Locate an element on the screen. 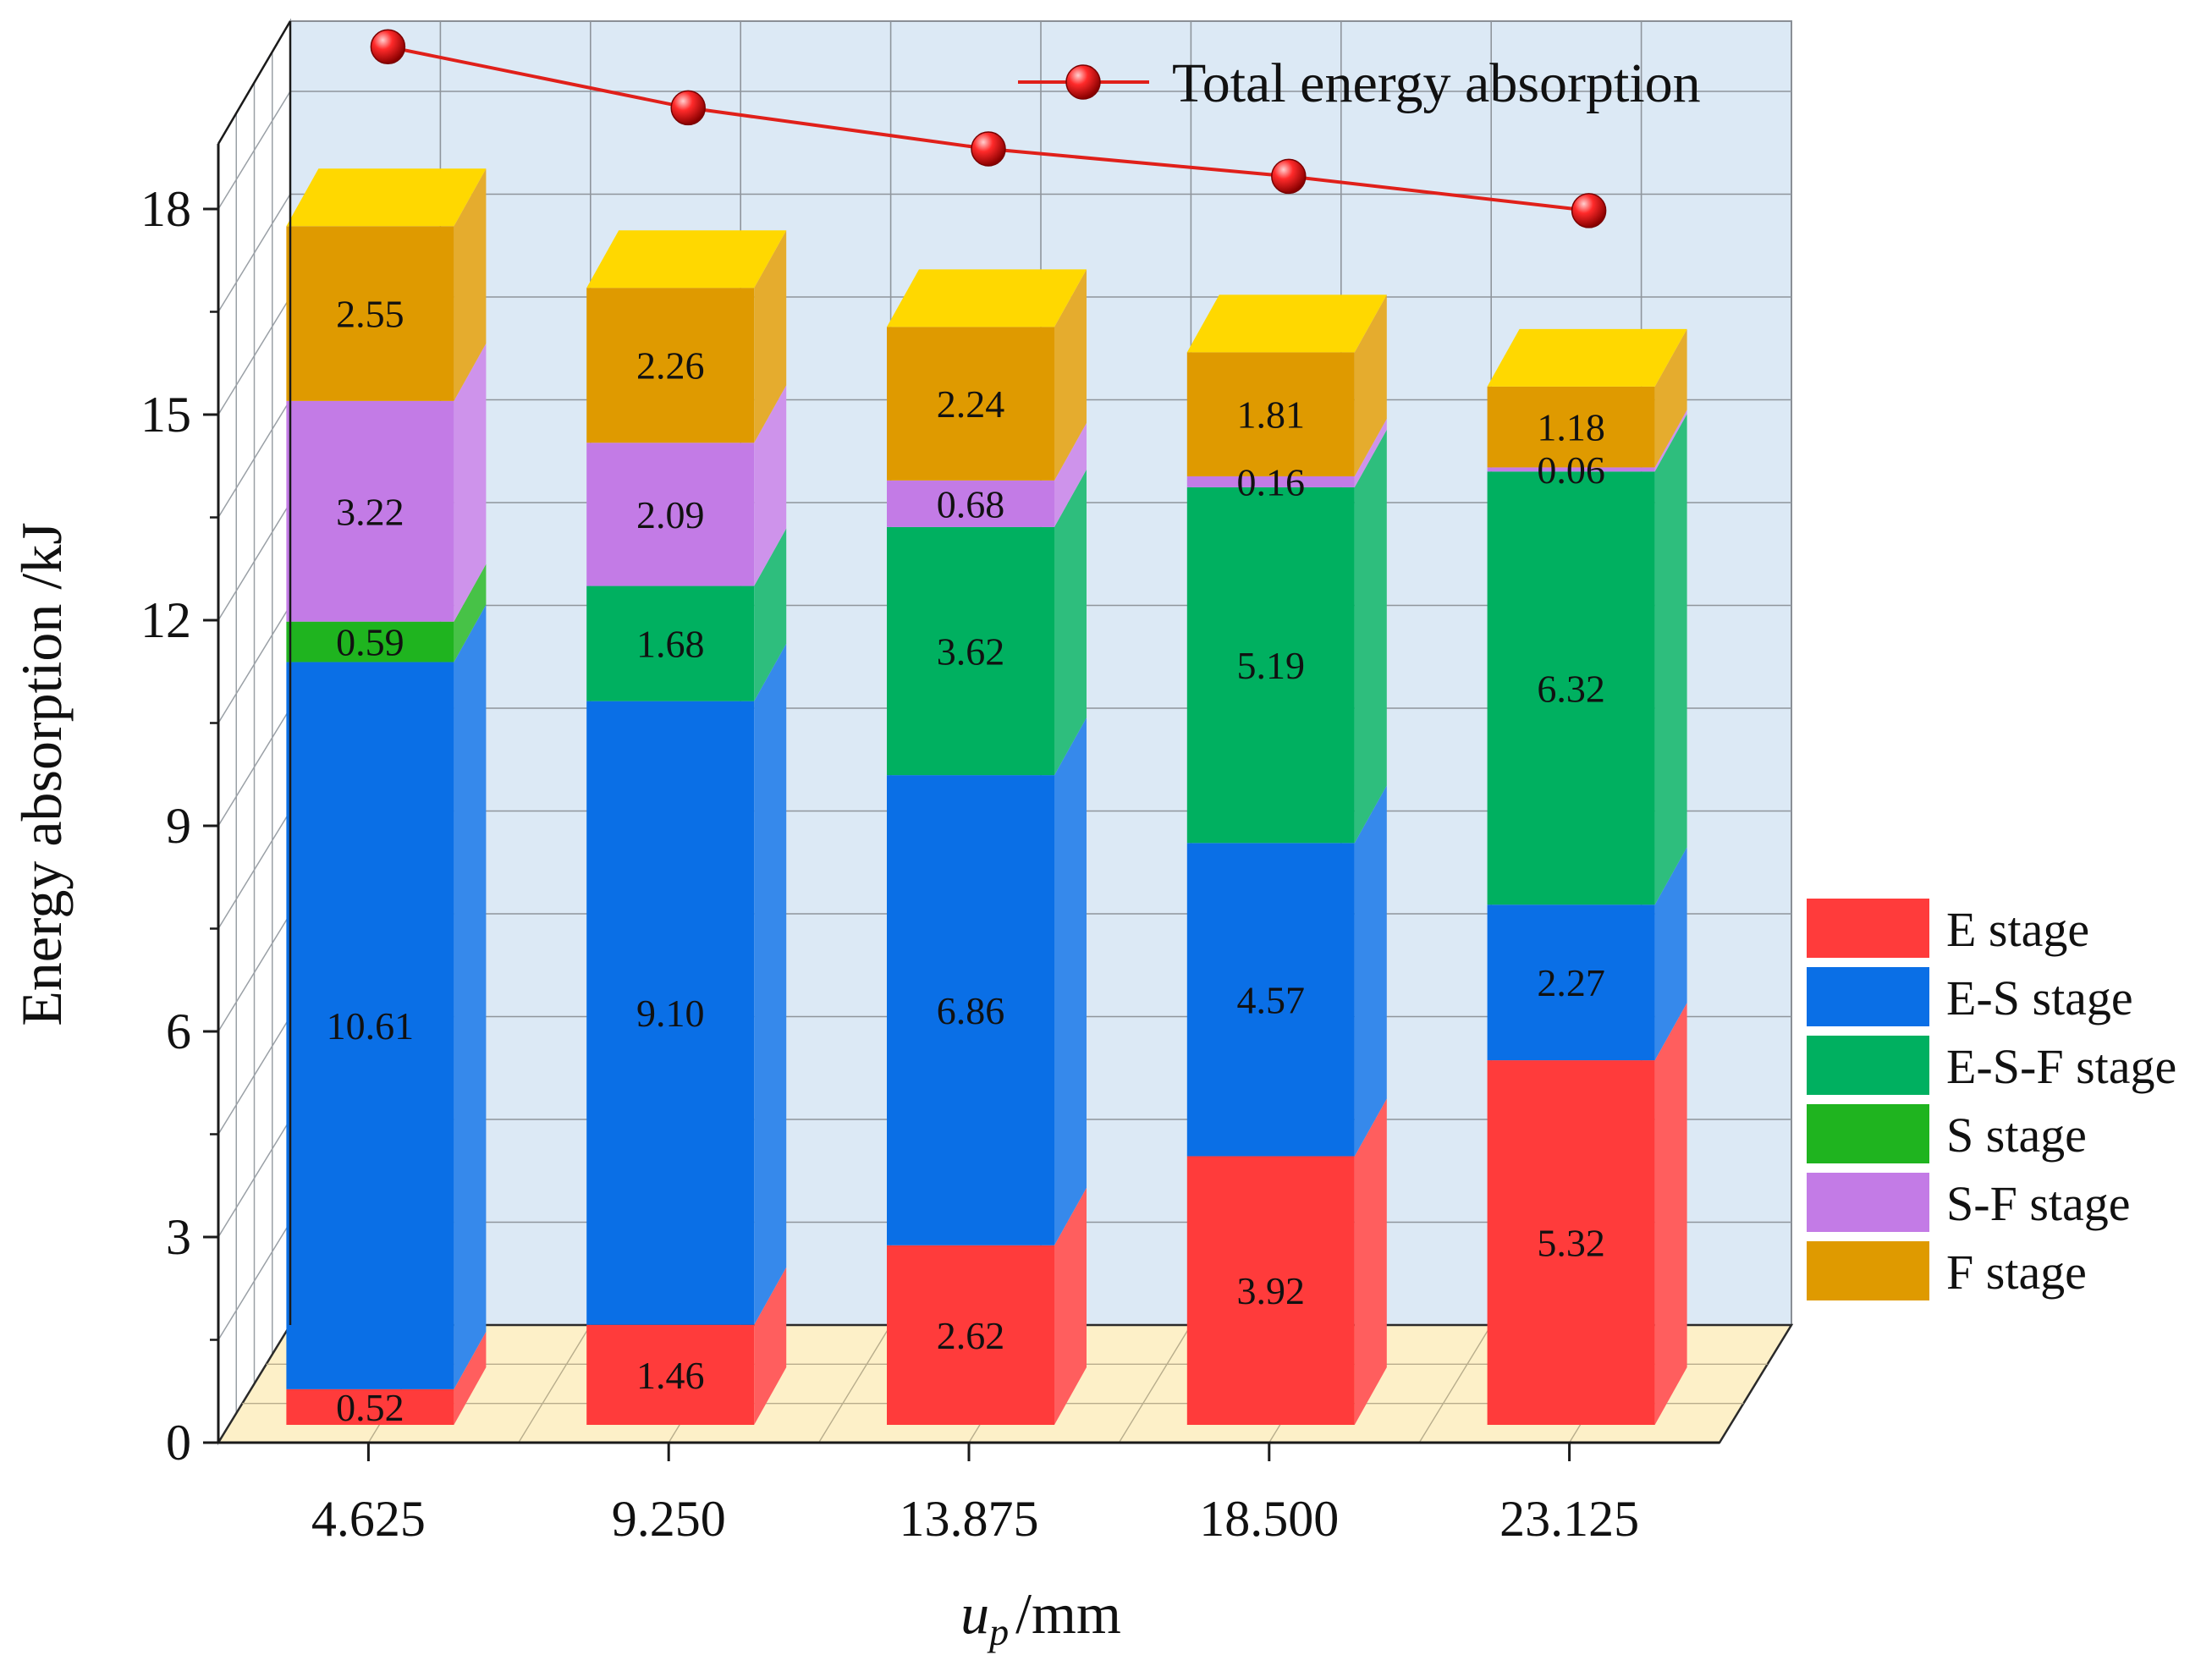 The width and height of the screenshot is (2212, 1677). bar-value-label: 9.10 is located at coordinates (670, 1013).